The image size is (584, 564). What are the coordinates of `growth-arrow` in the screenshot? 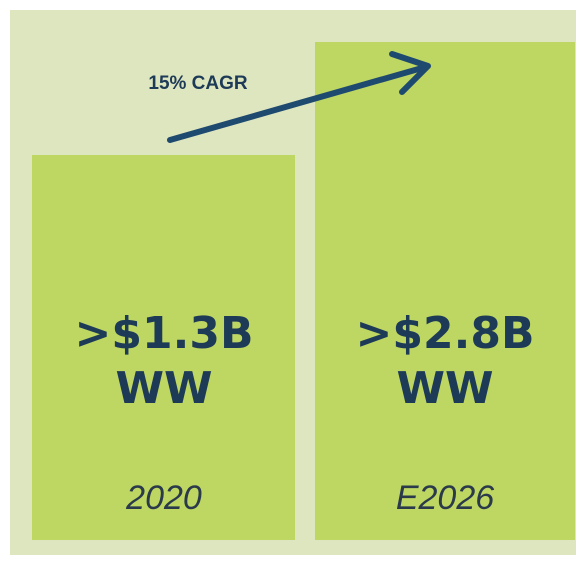 It's located at (299, 97).